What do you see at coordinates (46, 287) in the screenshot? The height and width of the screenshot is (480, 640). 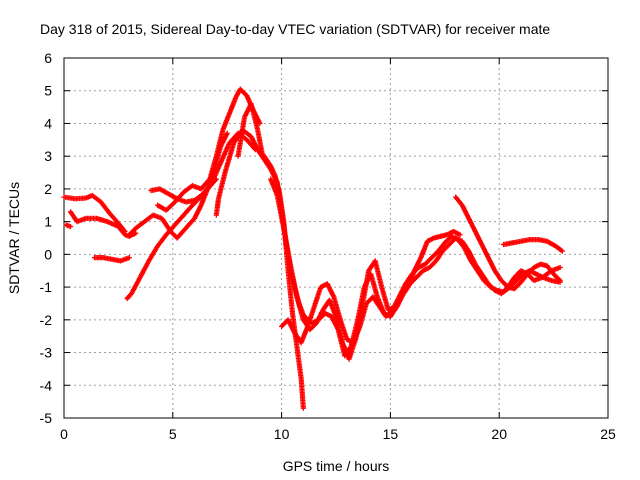 I see `y-tick-label: -1` at bounding box center [46, 287].